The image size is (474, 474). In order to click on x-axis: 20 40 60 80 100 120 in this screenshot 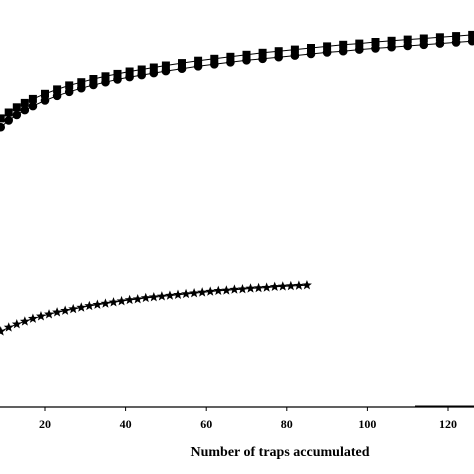, I will do `click(237, 418)`.